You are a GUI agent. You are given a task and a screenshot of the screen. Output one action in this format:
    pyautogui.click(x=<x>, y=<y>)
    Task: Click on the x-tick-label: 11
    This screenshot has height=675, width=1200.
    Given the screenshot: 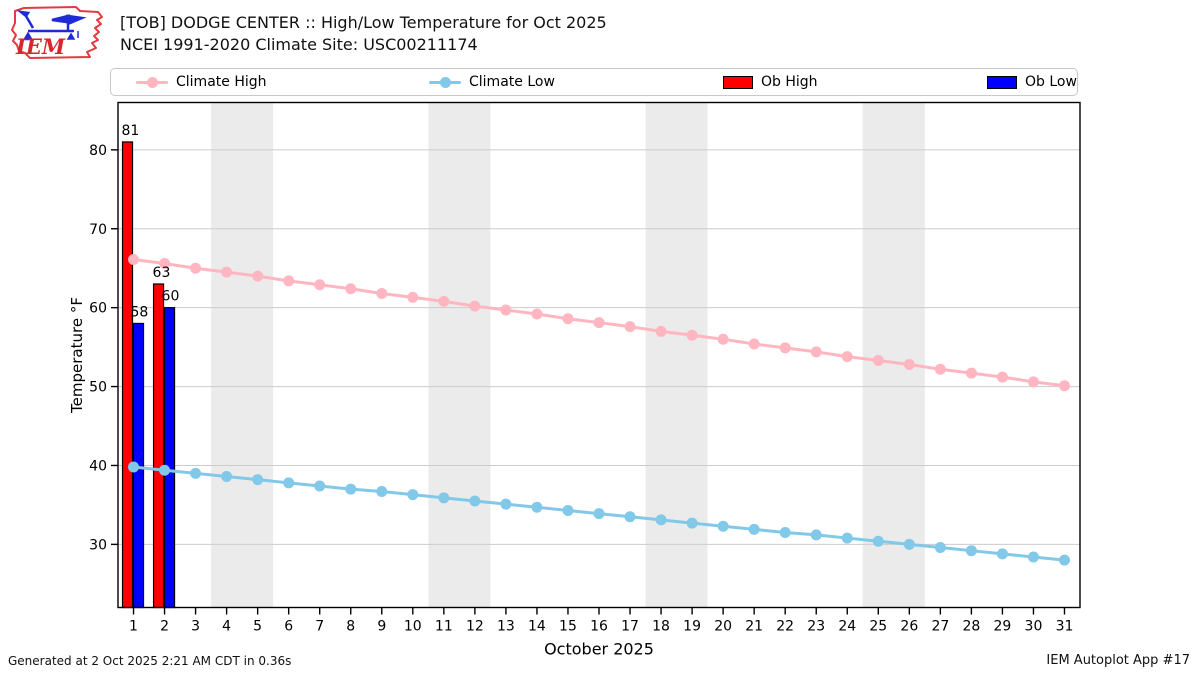 What is the action you would take?
    pyautogui.click(x=444, y=627)
    